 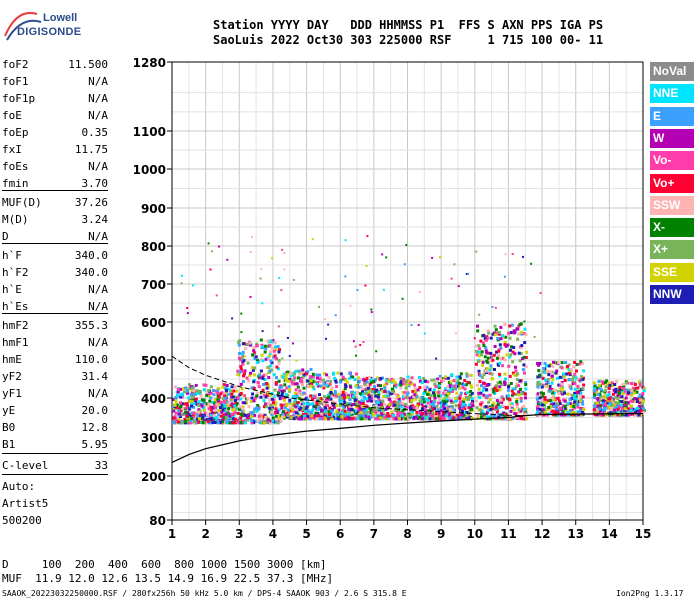 I want to click on param-name: yE, so click(x=9, y=410).